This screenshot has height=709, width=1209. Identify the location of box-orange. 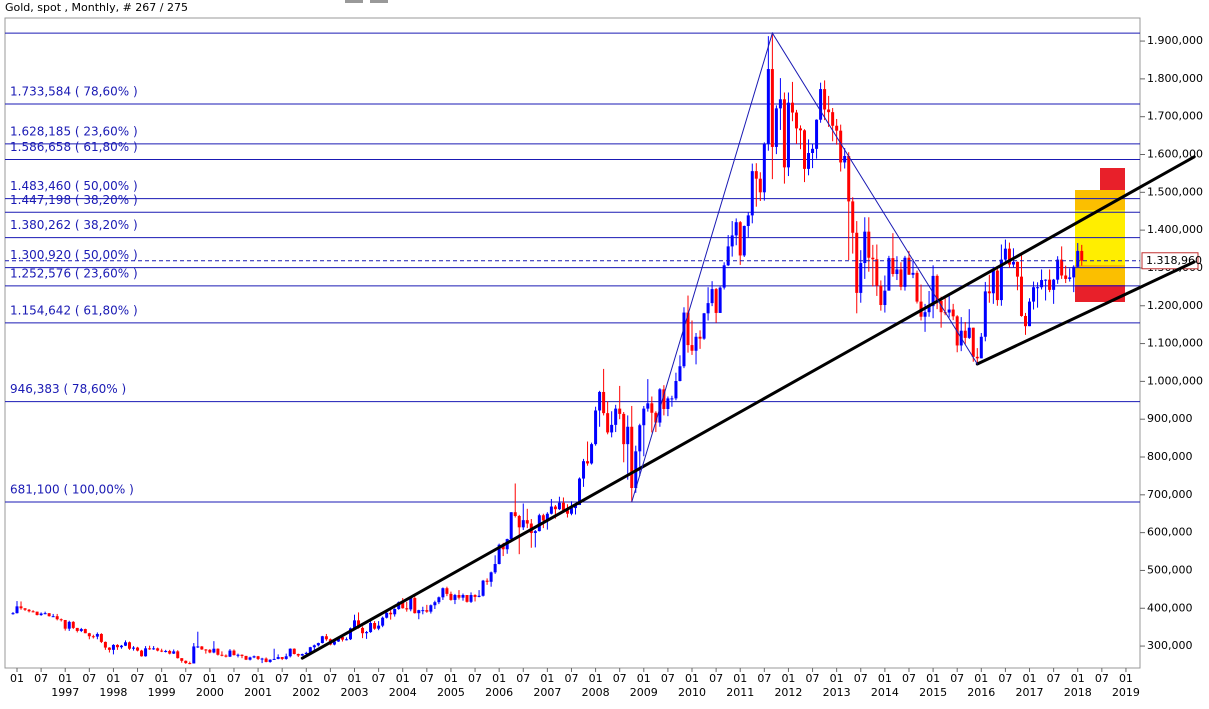
(1100, 275).